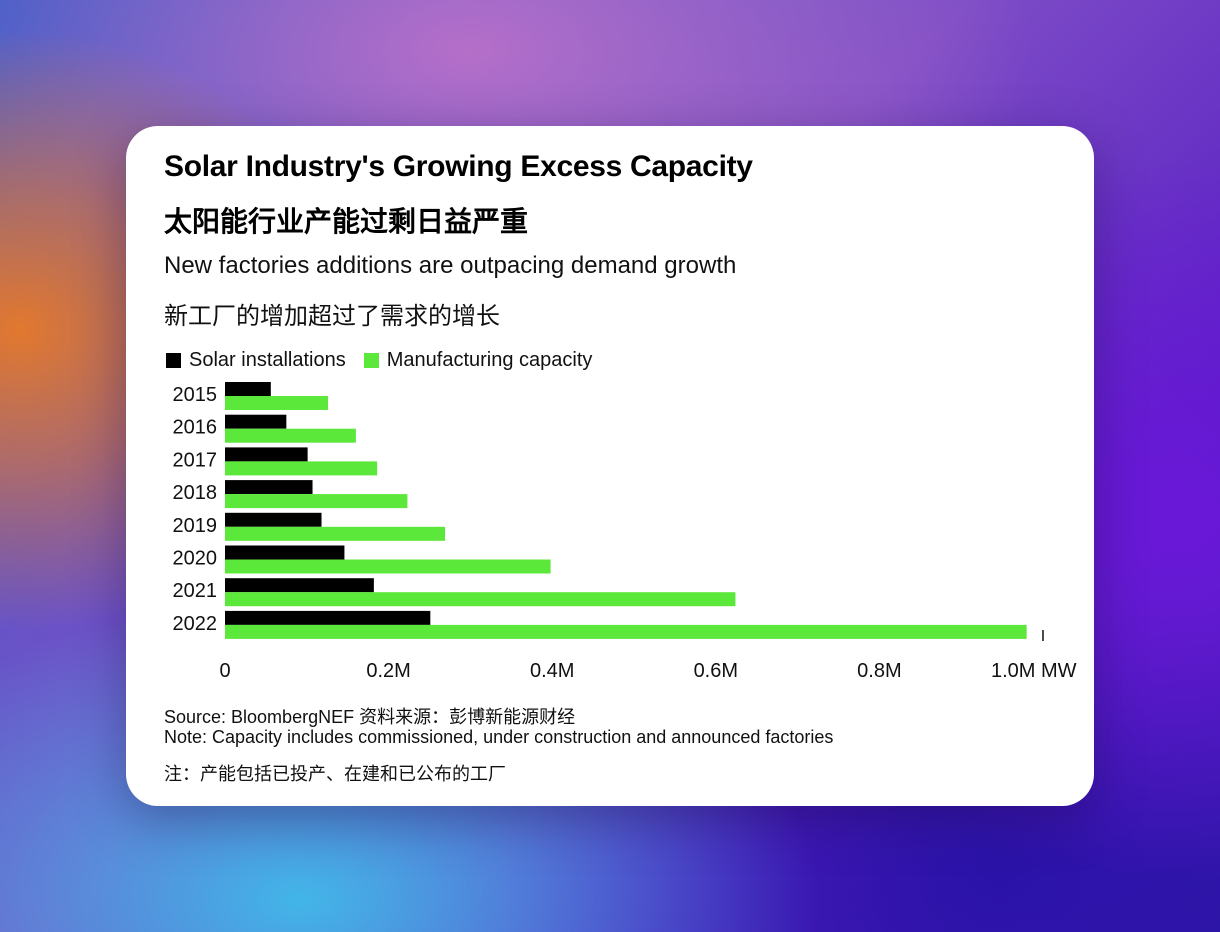  What do you see at coordinates (371, 360) in the screenshot?
I see `legend-swatch-capacity` at bounding box center [371, 360].